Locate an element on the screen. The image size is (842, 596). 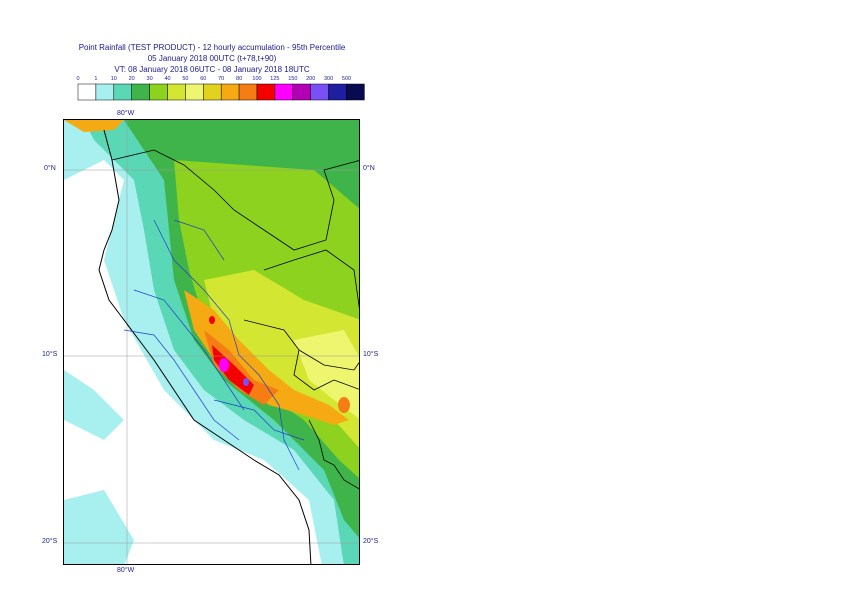
legend-tick-label: 500 is located at coordinates (346, 79).